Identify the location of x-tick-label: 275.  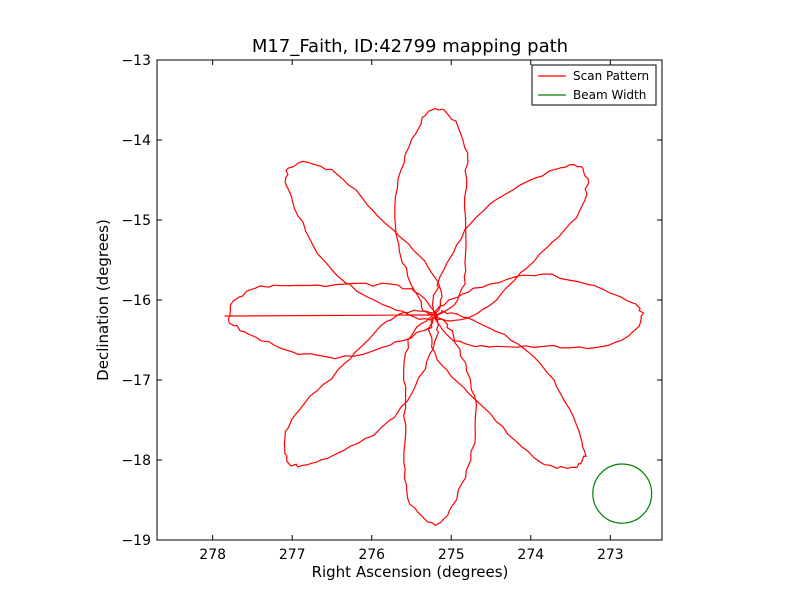
(451, 555).